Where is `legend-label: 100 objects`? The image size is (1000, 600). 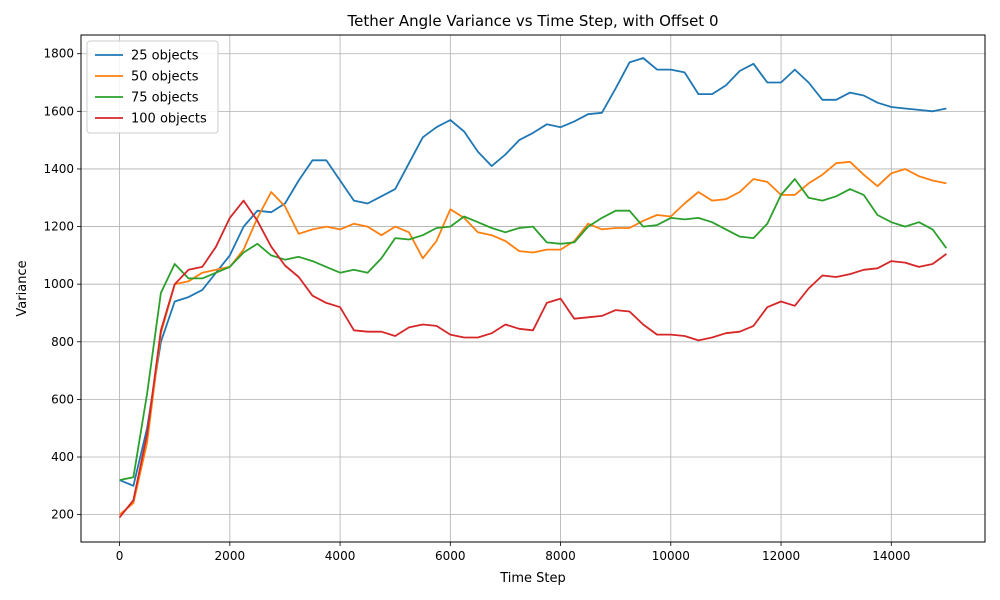
legend-label: 100 objects is located at coordinates (169, 119).